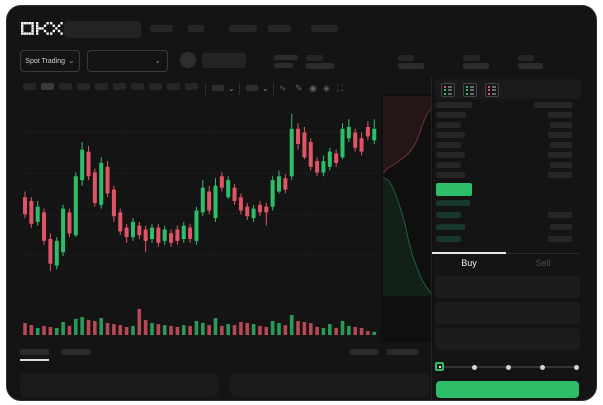 The height and width of the screenshot is (405, 603). Describe the element at coordinates (470, 90) in the screenshot. I see `book-bids-icon` at that location.